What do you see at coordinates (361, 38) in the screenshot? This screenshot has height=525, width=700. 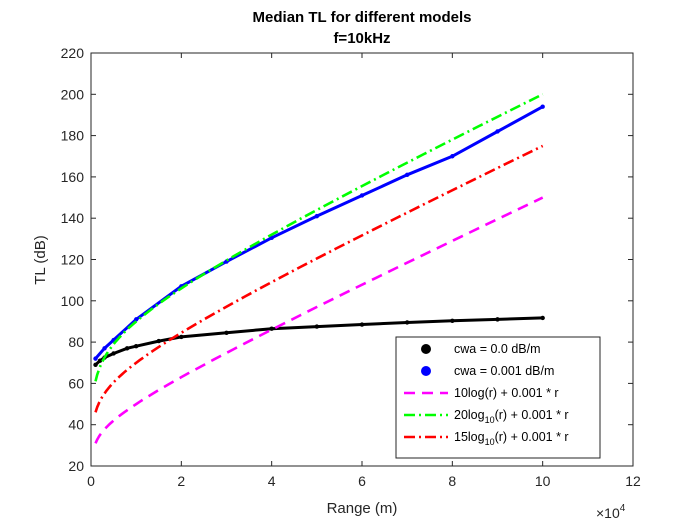 I see `chart-title-line2: f=10kHz` at bounding box center [361, 38].